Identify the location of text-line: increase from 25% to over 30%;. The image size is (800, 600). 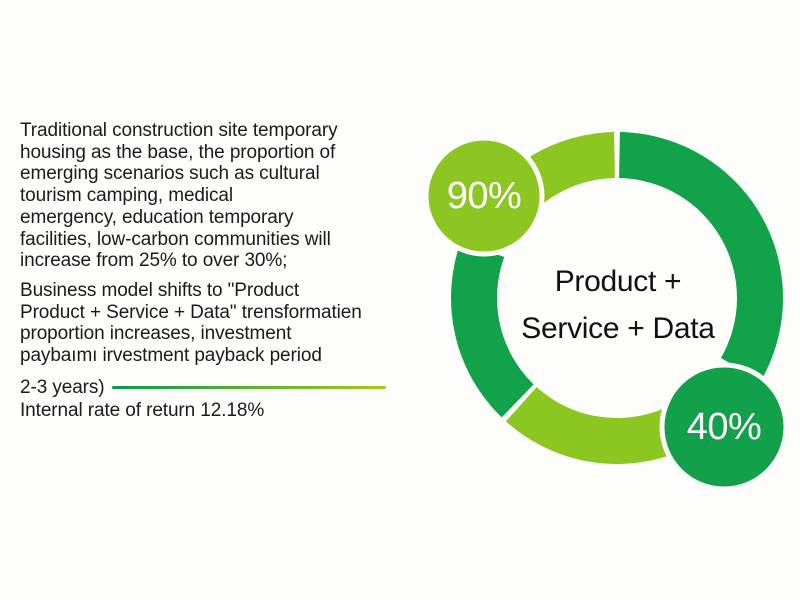
(154, 261).